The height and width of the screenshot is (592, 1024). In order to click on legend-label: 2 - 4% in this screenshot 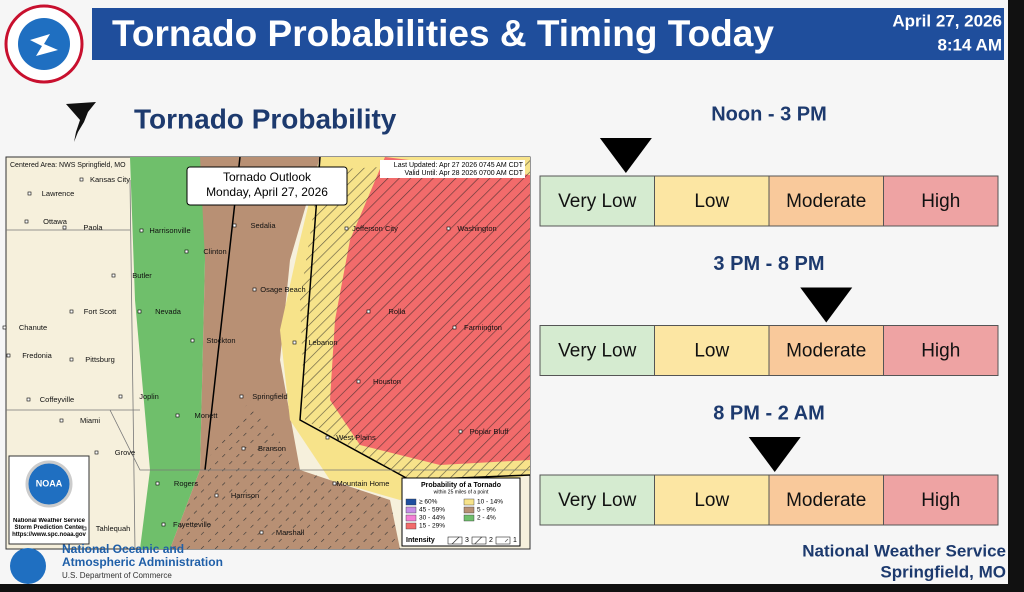, I will do `click(486, 518)`.